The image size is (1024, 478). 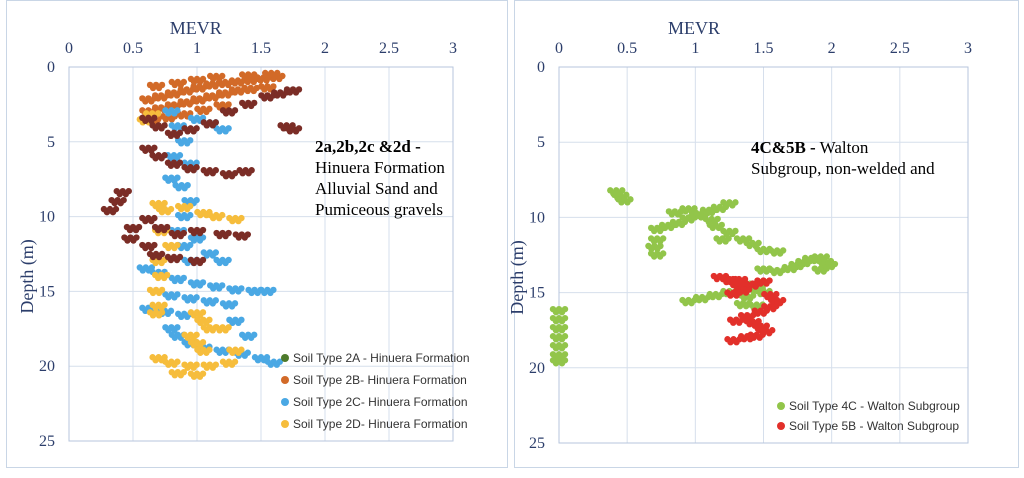 I want to click on legend-label-2c: Soil Type 2C- Hinuera Formation, so click(x=380, y=402).